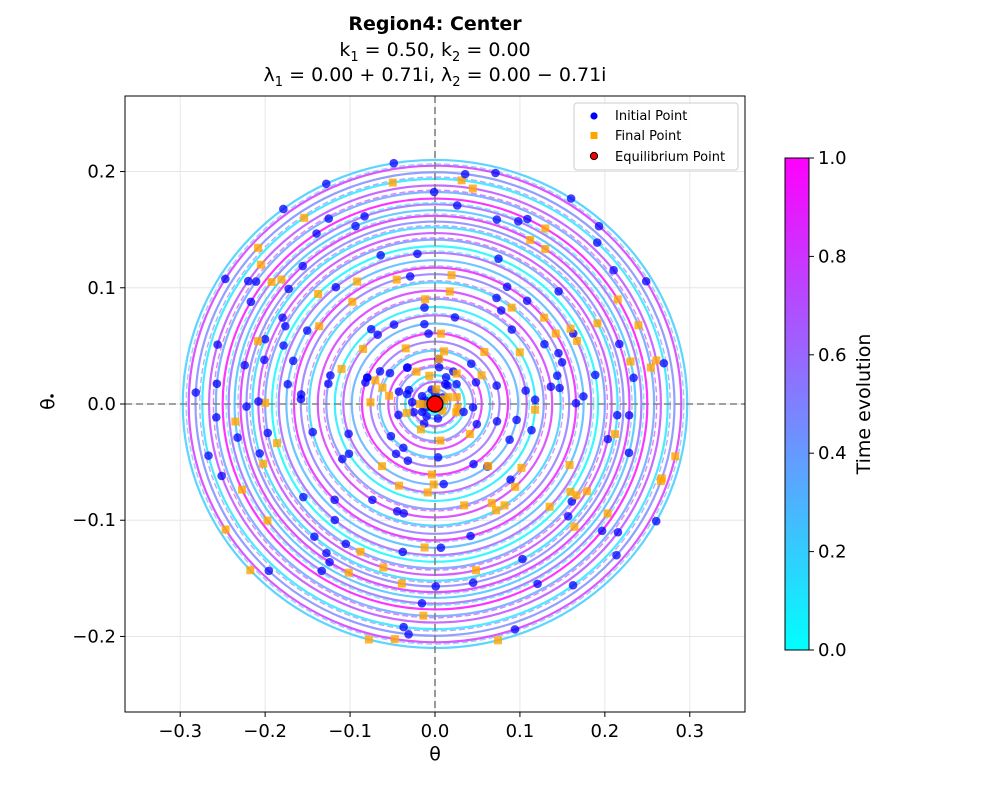 The height and width of the screenshot is (800, 1000). What do you see at coordinates (689, 731) in the screenshot?
I see `x-tick-label: 0.3` at bounding box center [689, 731].